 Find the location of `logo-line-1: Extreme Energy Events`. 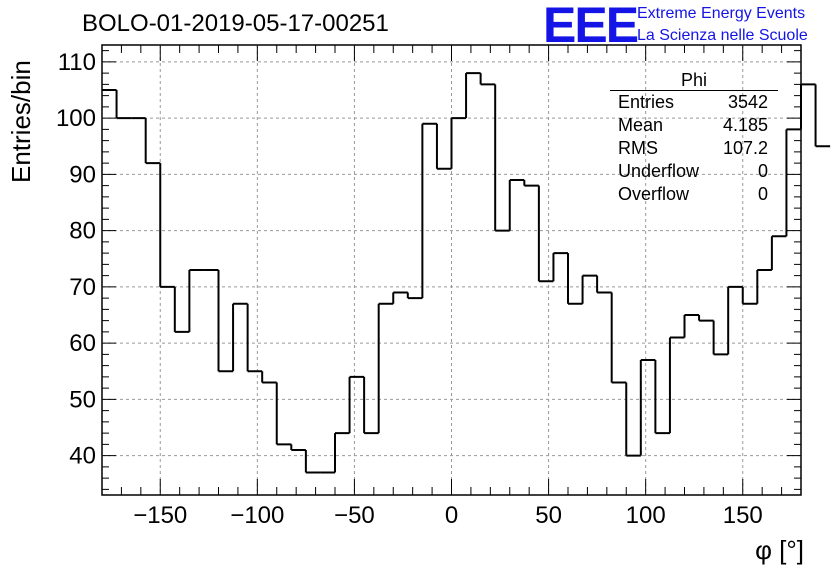

logo-line-1: Extreme Energy Events is located at coordinates (721, 13).